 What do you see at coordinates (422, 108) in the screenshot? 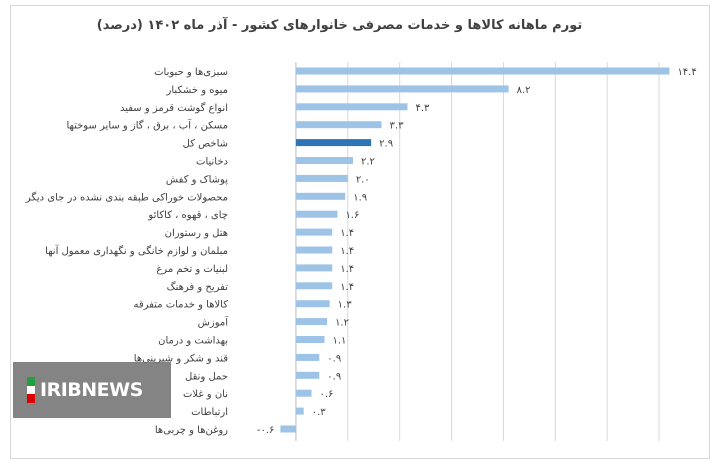
I see `bar-value-label: ۴.۳` at bounding box center [422, 108].